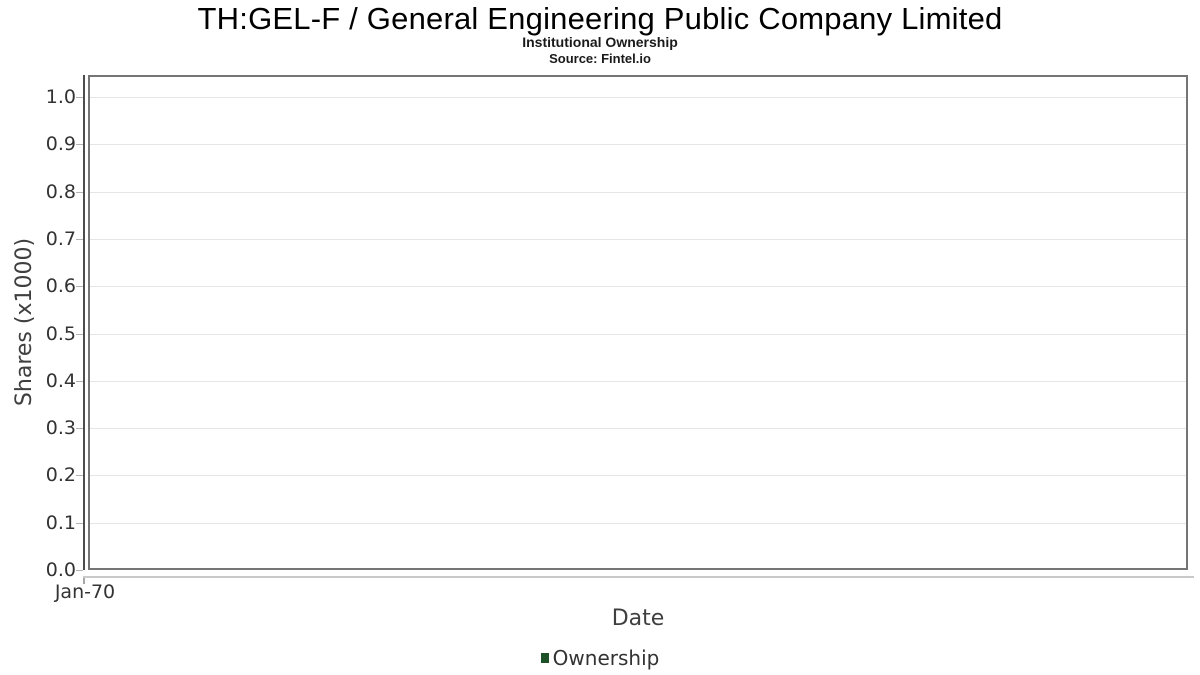 The height and width of the screenshot is (675, 1200). Describe the element at coordinates (60, 333) in the screenshot. I see `y-axis-tick-label: 0.5` at that location.